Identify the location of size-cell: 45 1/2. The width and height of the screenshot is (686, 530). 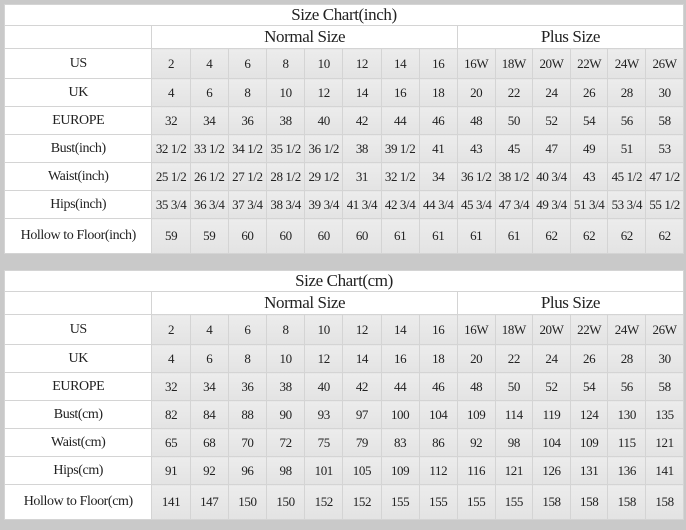
(627, 176).